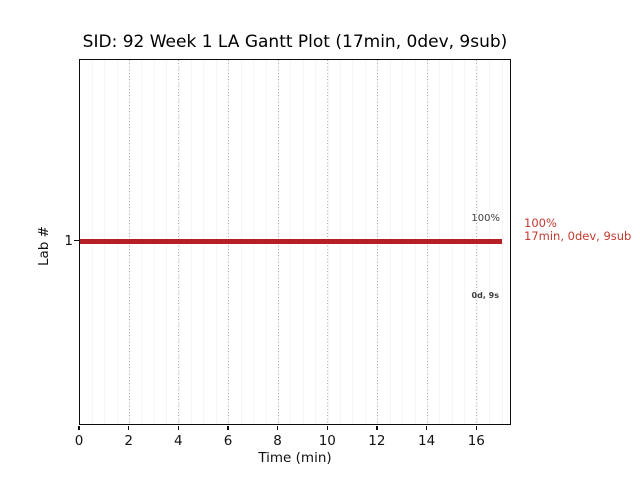 Image resolution: width=640 pixels, height=480 pixels. What do you see at coordinates (79, 441) in the screenshot?
I see `x-tick-label-0: 0` at bounding box center [79, 441].